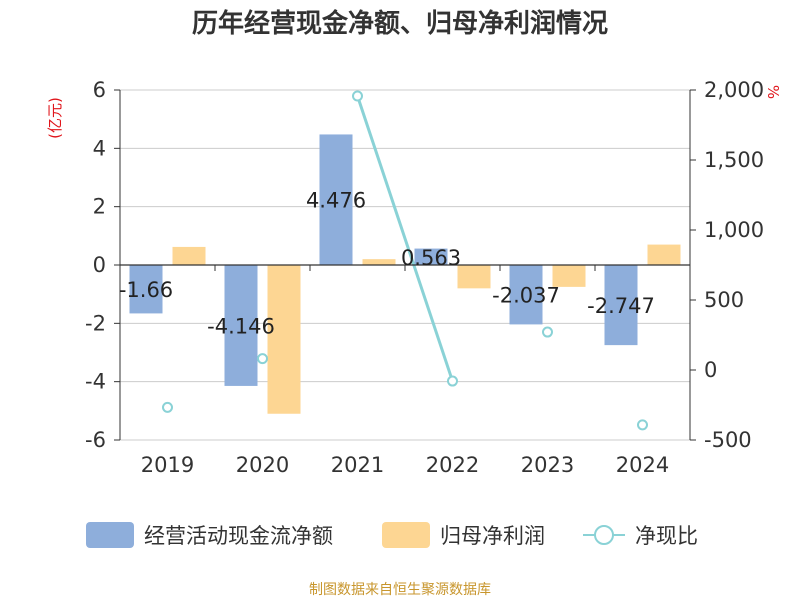 The height and width of the screenshot is (600, 800). I want to click on category-label: 2022, so click(452, 465).